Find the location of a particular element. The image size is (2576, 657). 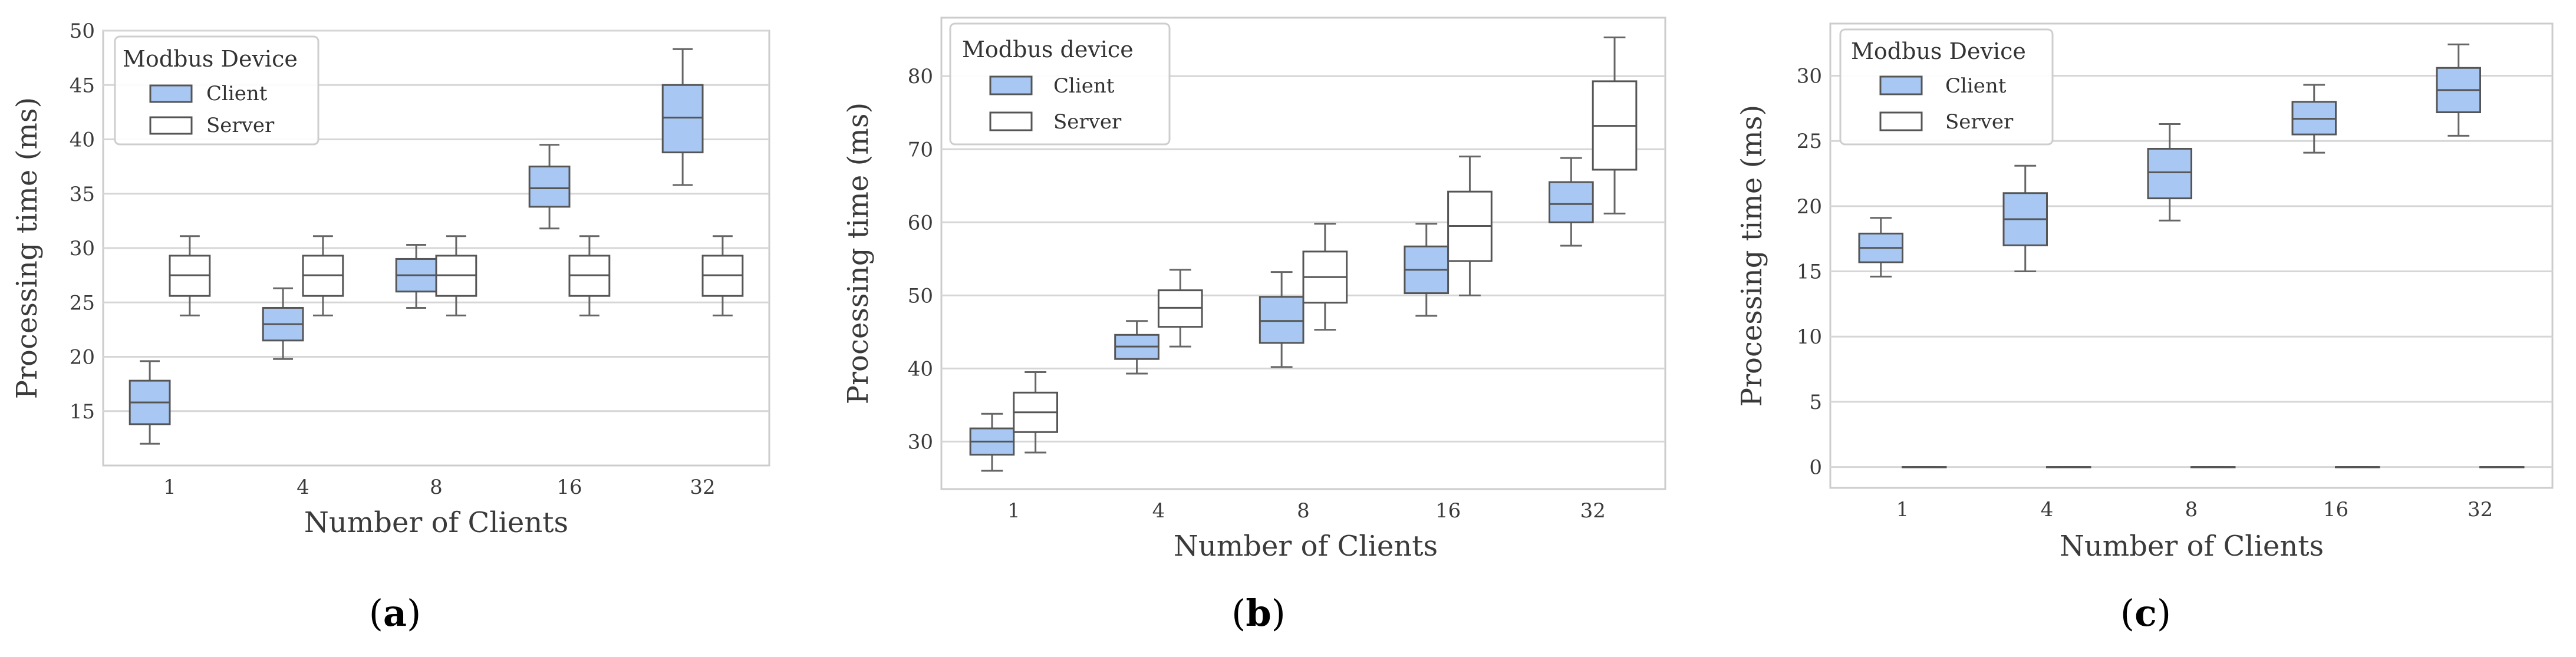

y-tick-label: 5 is located at coordinates (1815, 402).